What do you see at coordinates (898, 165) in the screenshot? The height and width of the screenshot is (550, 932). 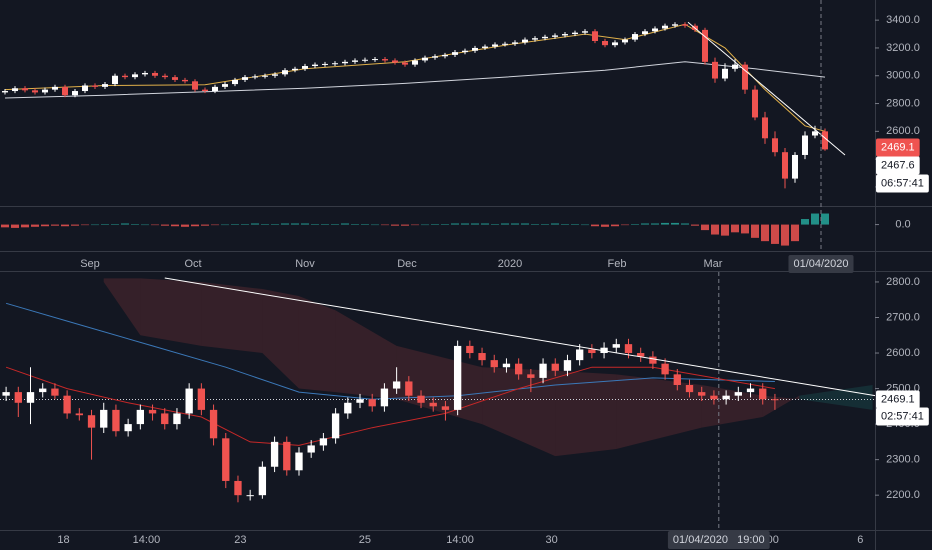 I see `crosshair-price-label: 2467.6` at bounding box center [898, 165].